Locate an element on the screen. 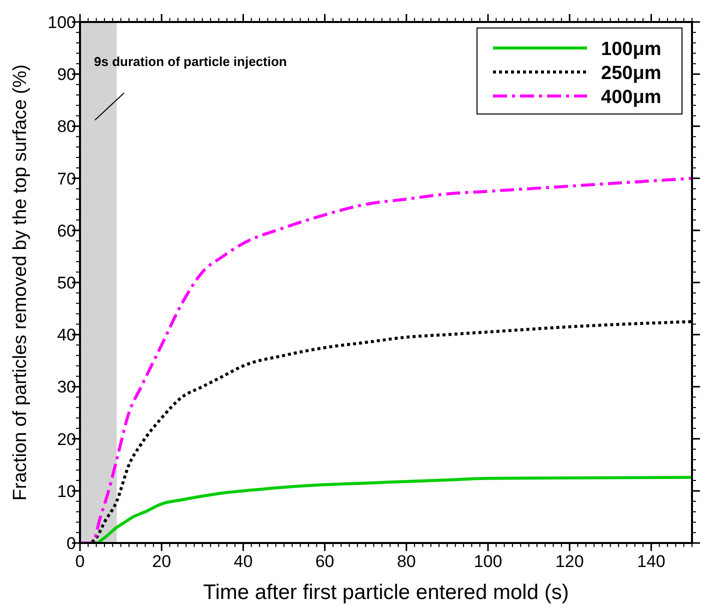 This screenshot has height=607, width=707. y-tick-label: 60 is located at coordinates (66, 230).